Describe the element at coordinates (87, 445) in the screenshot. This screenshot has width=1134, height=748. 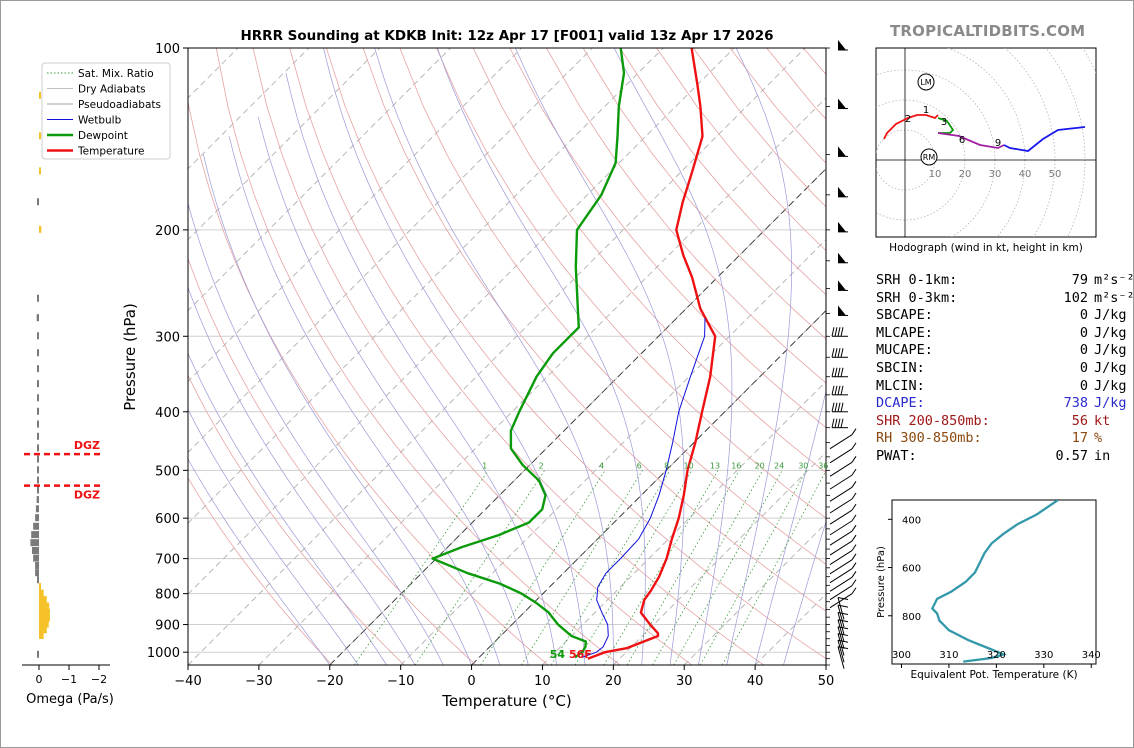
I see `dgz-label-top: DGZ` at that location.